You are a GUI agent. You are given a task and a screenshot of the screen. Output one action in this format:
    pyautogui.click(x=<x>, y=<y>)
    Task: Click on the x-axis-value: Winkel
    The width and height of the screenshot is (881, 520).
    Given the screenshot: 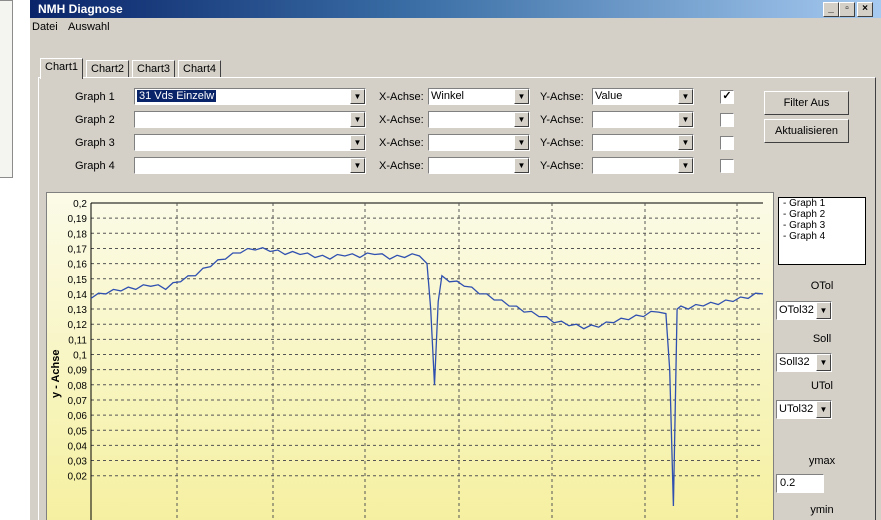 What is the action you would take?
    pyautogui.click(x=448, y=96)
    